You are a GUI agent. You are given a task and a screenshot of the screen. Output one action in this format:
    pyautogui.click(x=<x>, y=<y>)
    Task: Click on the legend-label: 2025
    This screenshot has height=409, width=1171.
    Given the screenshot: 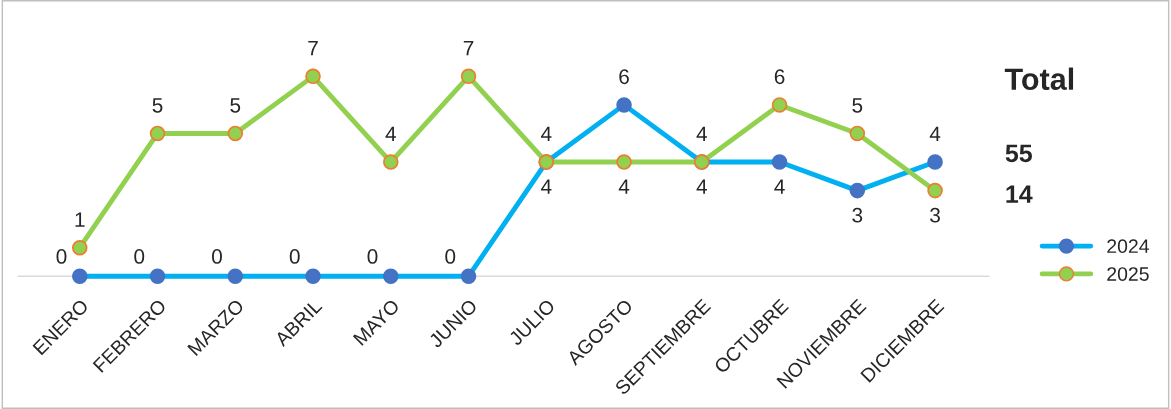 What is the action you would take?
    pyautogui.click(x=1128, y=274)
    